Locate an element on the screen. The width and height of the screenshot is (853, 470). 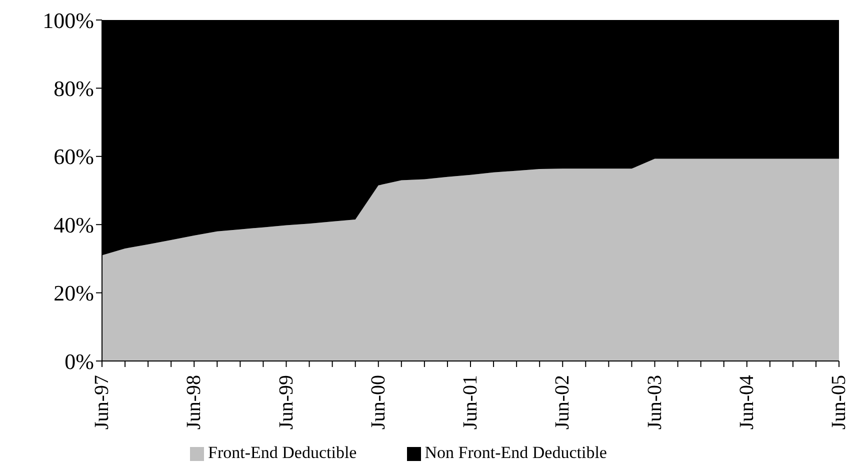
legend-label: Front-End Deductible is located at coordinates (282, 452).